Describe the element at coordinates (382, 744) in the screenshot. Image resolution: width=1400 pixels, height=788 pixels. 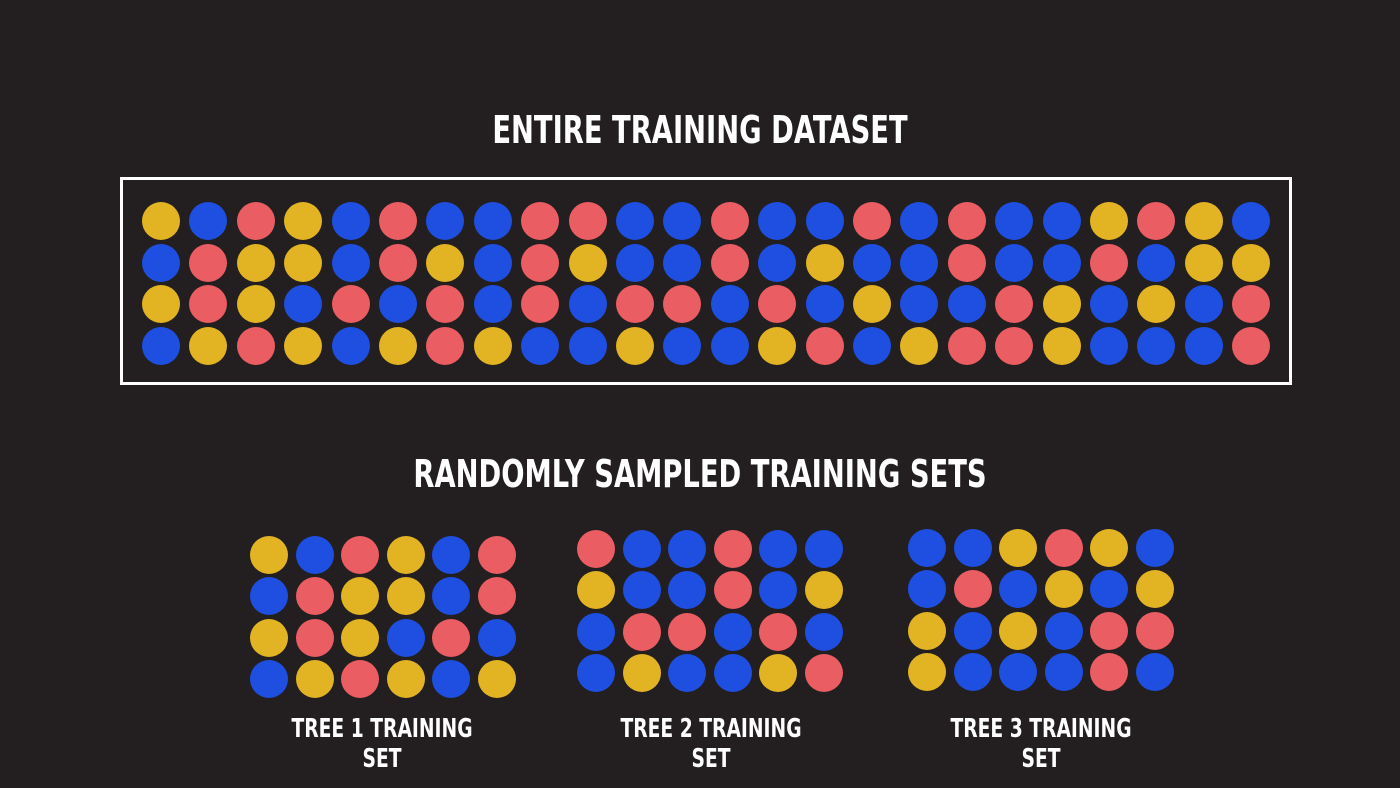
I see `tree-1-caption: TREE 1 TRAINING SET` at that location.